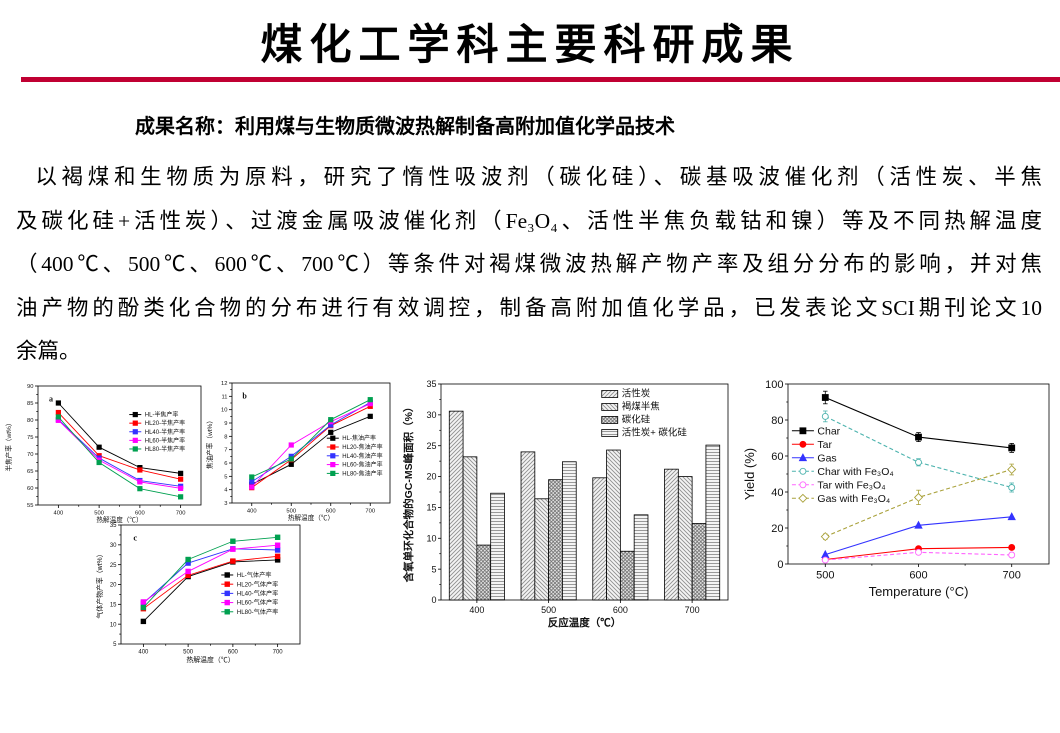 The height and width of the screenshot is (733, 1060). I want to click on svg-text: HL60-半焦产率, so click(165, 440).